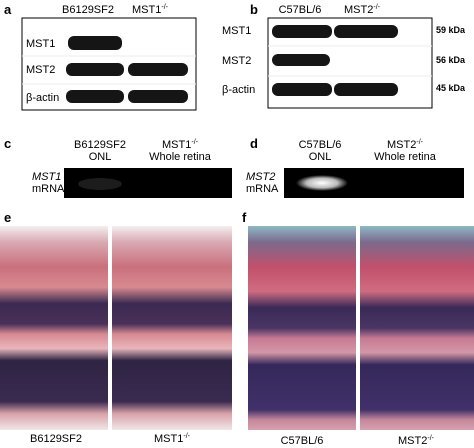 This screenshot has width=474, height=448. What do you see at coordinates (302, 441) in the screenshot?
I see `image-caption: C57BL/6` at bounding box center [302, 441].